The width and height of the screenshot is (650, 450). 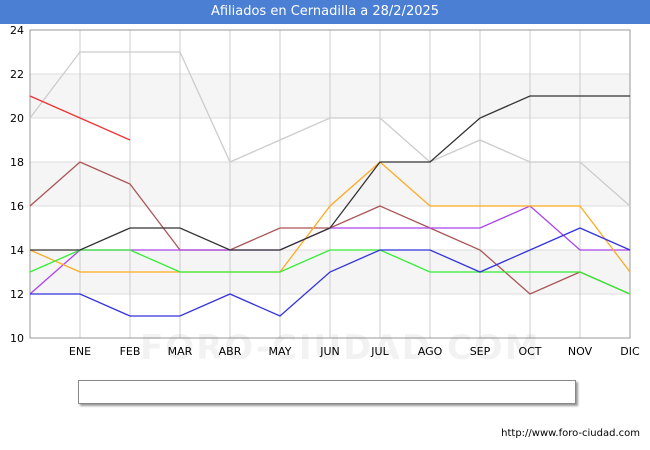 I want to click on legend, so click(x=327, y=392).